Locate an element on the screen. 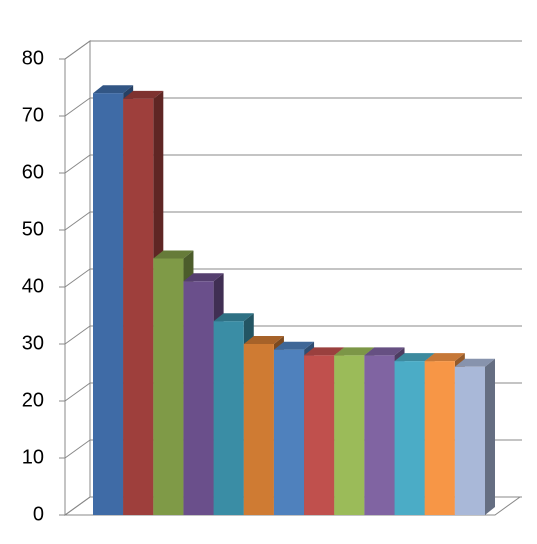  y-tick-label: 0 is located at coordinates (38, 514).